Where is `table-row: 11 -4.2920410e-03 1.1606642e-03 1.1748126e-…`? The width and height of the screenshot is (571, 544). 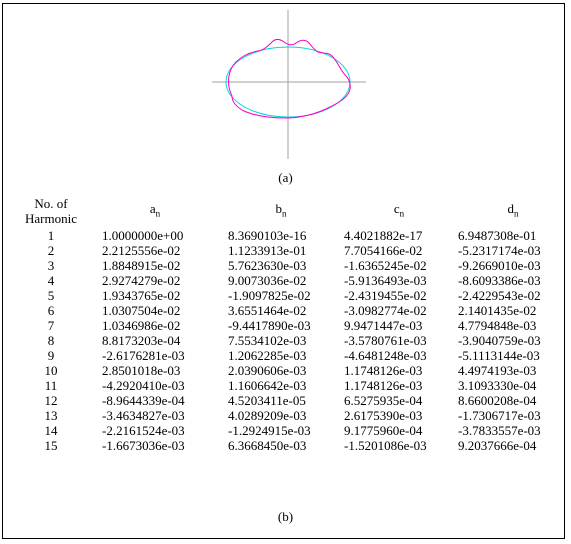 table-row: 11 -4.2920410e-03 1.1606642e-03 1.1748126e-… is located at coordinates (291, 385).